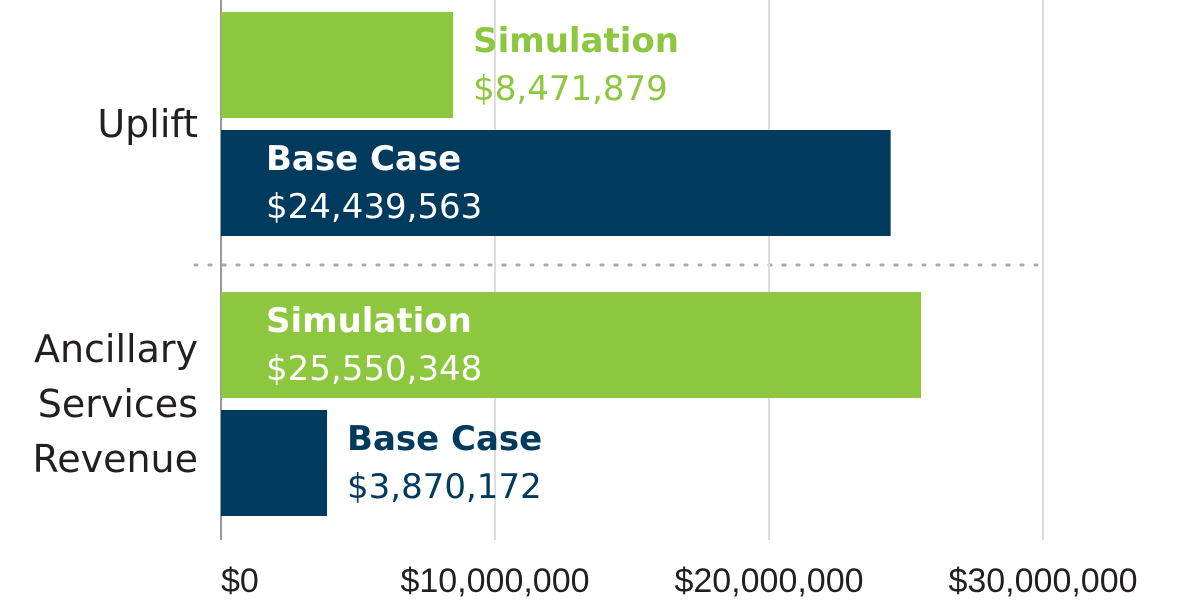 Image resolution: width=1178 pixels, height=613 pixels. What do you see at coordinates (147, 123) in the screenshot?
I see `category-label: Uplift` at bounding box center [147, 123].